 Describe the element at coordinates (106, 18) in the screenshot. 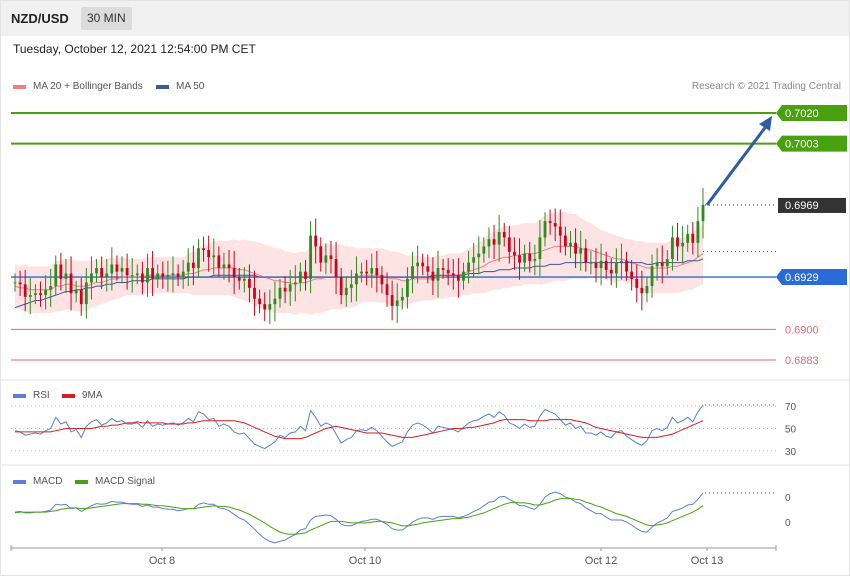

I see `timeframe-button: 30 MIN` at that location.